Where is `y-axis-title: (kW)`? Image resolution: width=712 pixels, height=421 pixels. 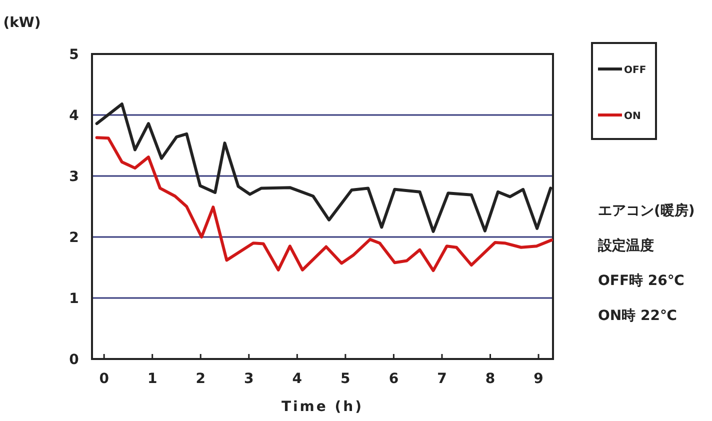
y-axis-title: (kW) is located at coordinates (22, 23).